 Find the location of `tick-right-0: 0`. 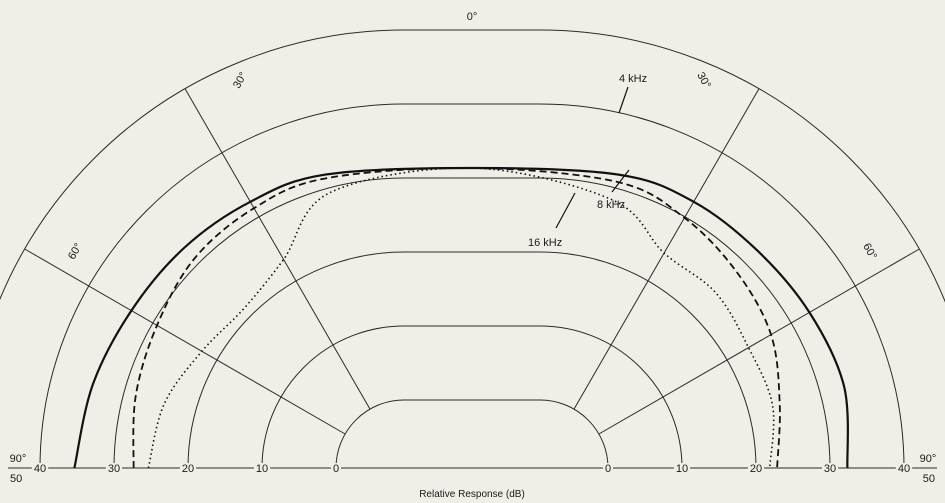

tick-right-0: 0 is located at coordinates (608, 469).